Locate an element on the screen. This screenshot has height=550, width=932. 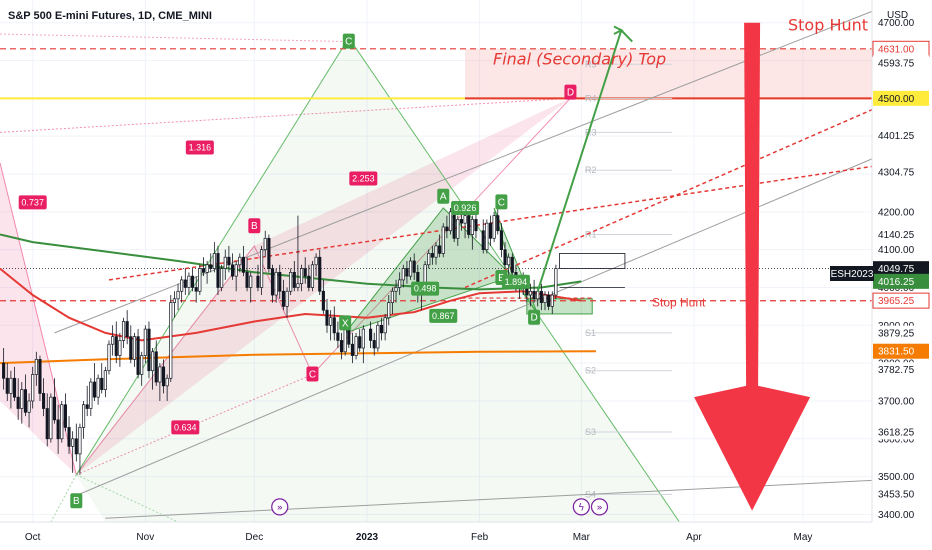
pivot-label: S1 is located at coordinates (590, 333).